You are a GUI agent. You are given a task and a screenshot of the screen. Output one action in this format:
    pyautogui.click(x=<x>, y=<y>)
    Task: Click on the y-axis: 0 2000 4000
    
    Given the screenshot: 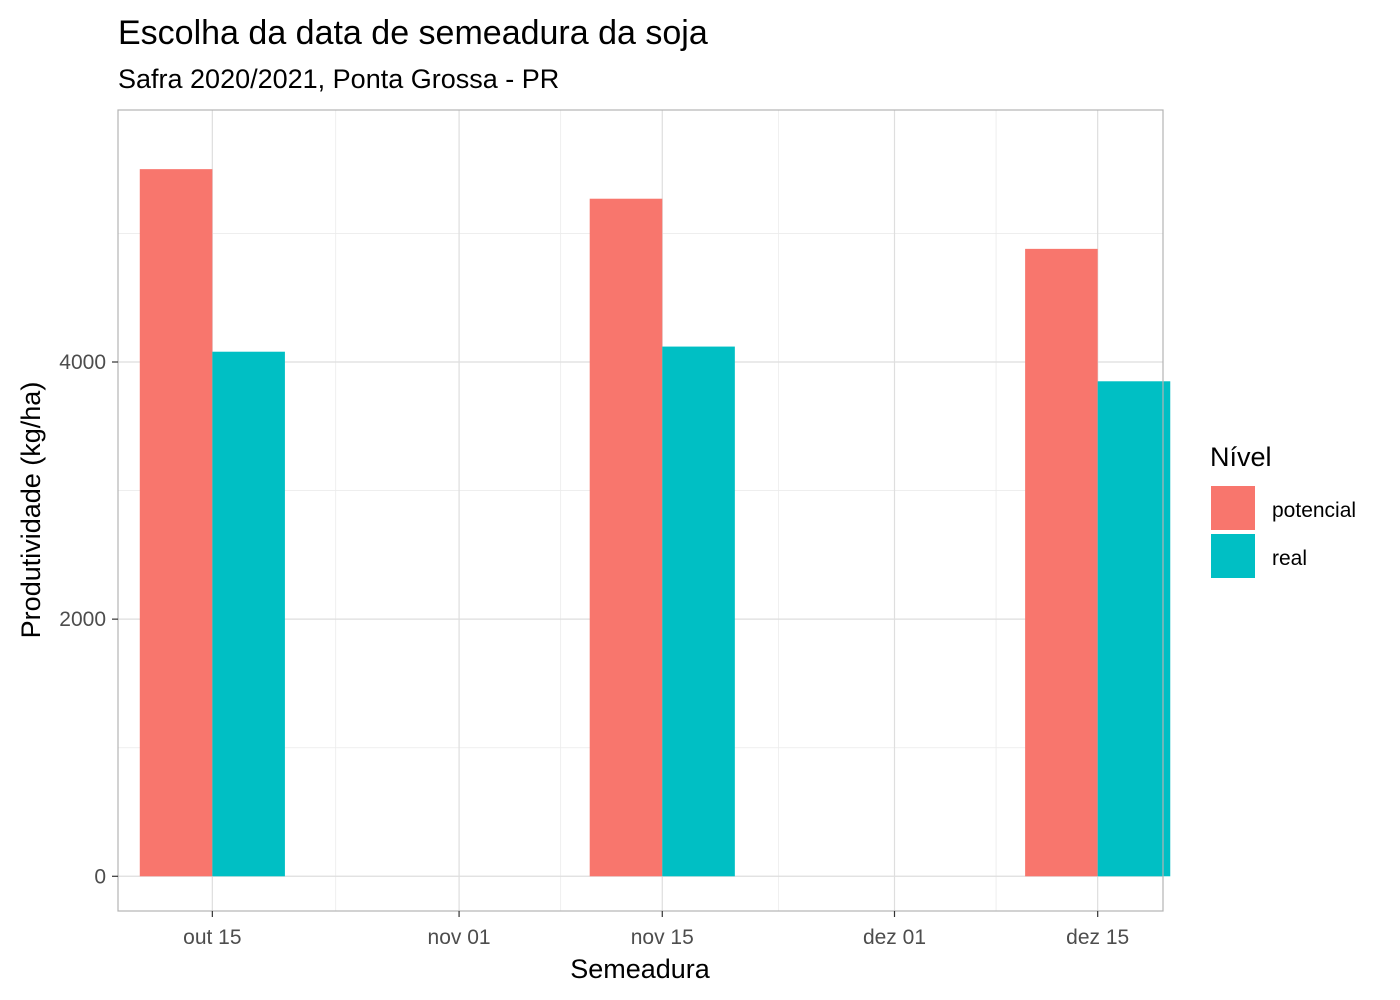 What is the action you would take?
    pyautogui.click(x=88, y=619)
    